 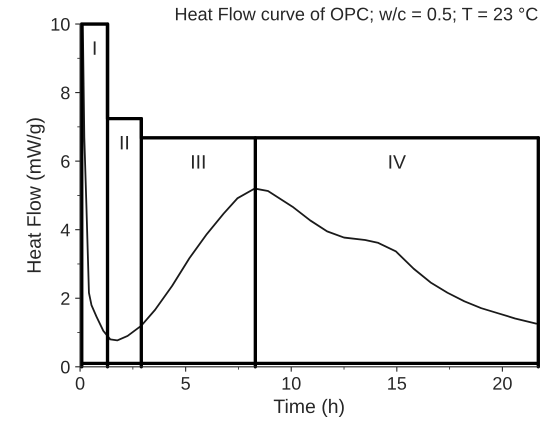 I want to click on x-tick-label: 5, so click(x=185, y=383).